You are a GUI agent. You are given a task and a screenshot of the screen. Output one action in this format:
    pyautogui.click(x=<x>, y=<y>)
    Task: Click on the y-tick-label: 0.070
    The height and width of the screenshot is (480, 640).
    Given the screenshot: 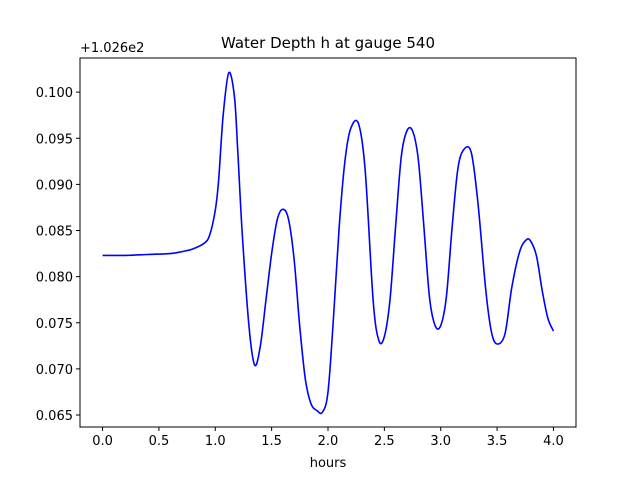 What is the action you would take?
    pyautogui.click(x=54, y=370)
    